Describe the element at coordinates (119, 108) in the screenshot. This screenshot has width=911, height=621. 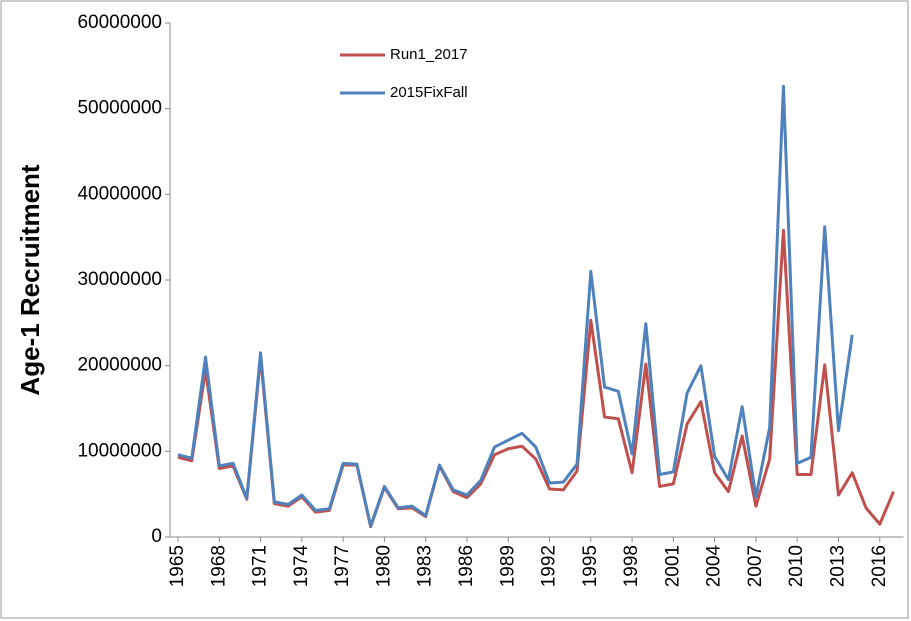
I see `y-tick-label: 50000000` at that location.